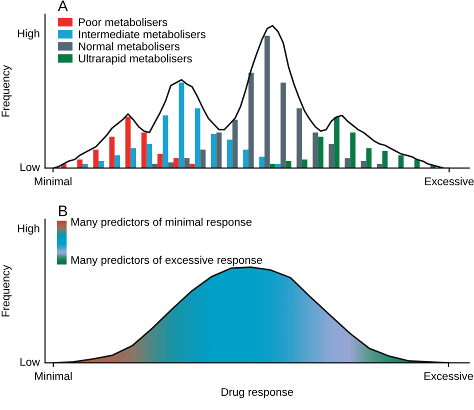 This screenshot has height=410, width=474. I want to click on text: Many predictors of minimal response, so click(161, 223).